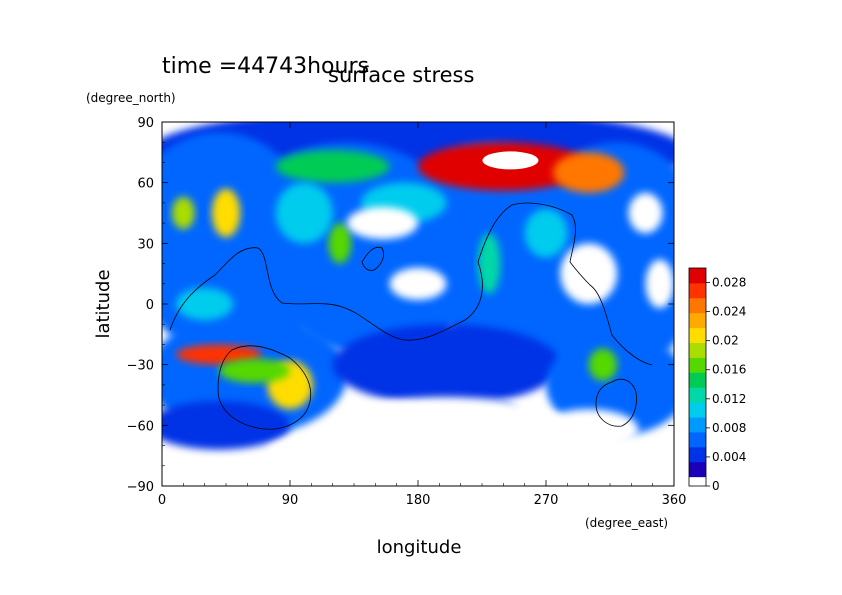 This screenshot has width=842, height=595. What do you see at coordinates (716, 486) in the screenshot?
I see `colorbar-tick-label: 0` at bounding box center [716, 486].